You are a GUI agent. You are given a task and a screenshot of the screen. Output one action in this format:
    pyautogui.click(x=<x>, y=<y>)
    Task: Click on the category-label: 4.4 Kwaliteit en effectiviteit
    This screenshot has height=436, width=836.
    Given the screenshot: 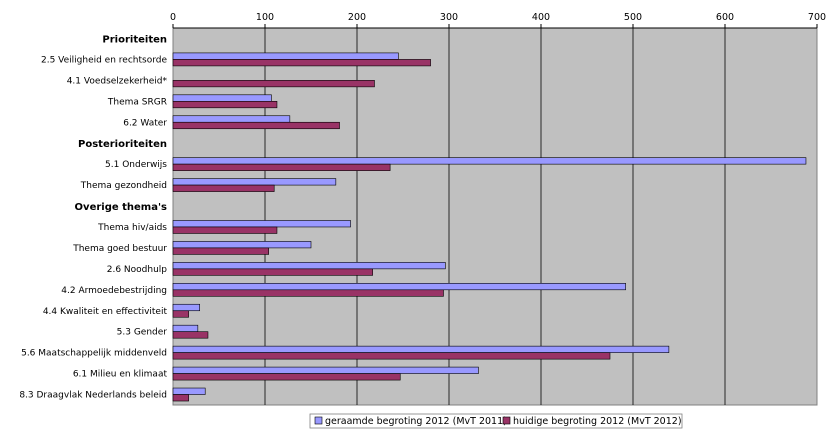 What is the action you would take?
    pyautogui.click(x=105, y=312)
    